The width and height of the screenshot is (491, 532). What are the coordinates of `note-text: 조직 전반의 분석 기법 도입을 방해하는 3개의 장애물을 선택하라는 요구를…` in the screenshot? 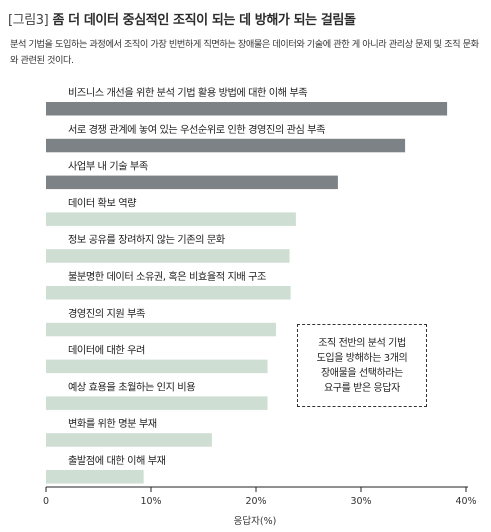 It's located at (362, 365).